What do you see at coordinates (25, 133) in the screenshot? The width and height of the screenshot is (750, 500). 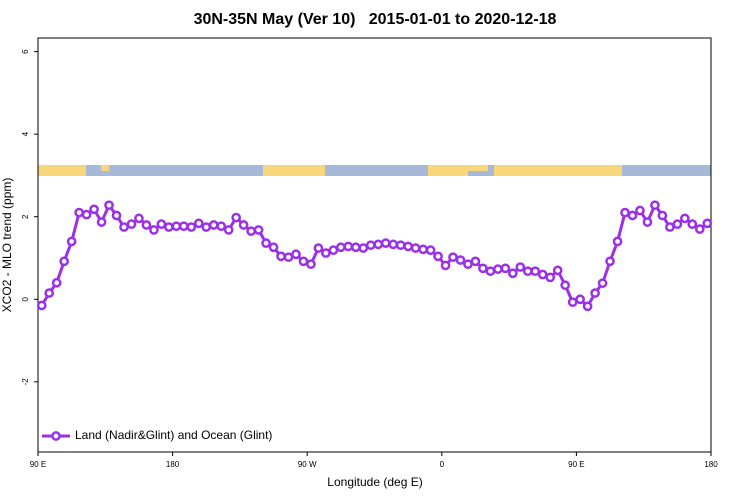 I see `y-tick-label: 4` at bounding box center [25, 133].